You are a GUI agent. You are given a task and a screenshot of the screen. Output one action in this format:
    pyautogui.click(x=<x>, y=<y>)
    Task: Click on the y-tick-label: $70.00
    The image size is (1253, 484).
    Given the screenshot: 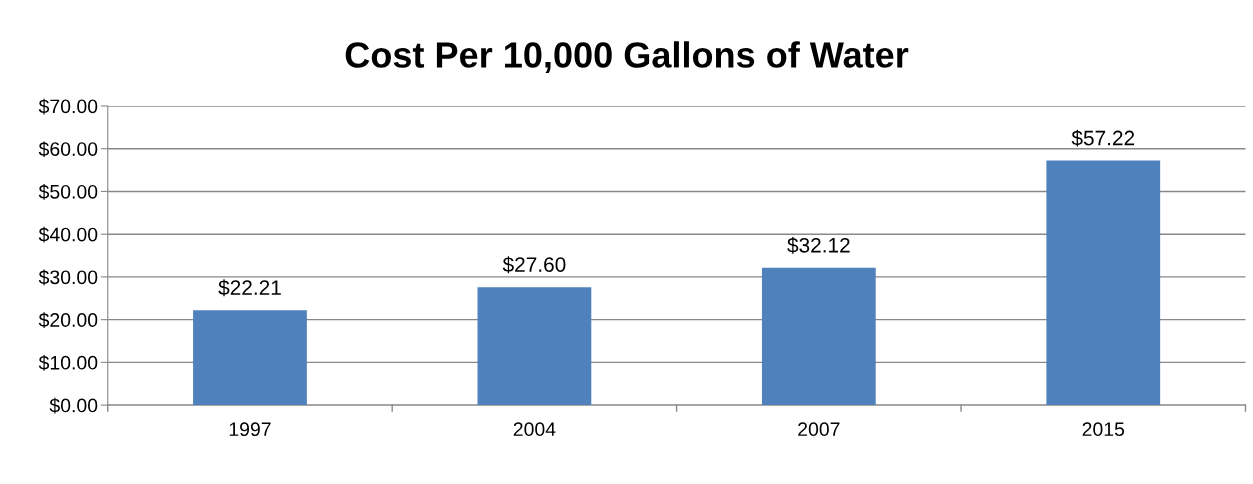 What is the action you would take?
    pyautogui.click(x=68, y=106)
    